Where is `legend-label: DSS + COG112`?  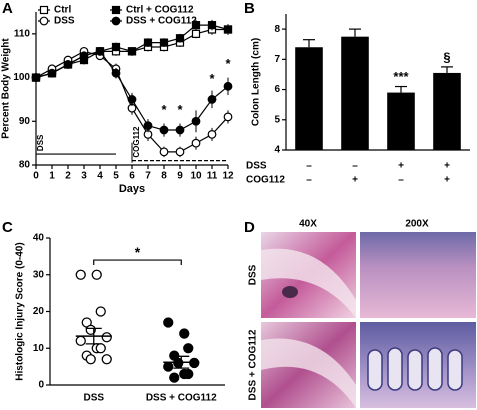
legend-label: DSS + COG112 is located at coordinates (161, 21).